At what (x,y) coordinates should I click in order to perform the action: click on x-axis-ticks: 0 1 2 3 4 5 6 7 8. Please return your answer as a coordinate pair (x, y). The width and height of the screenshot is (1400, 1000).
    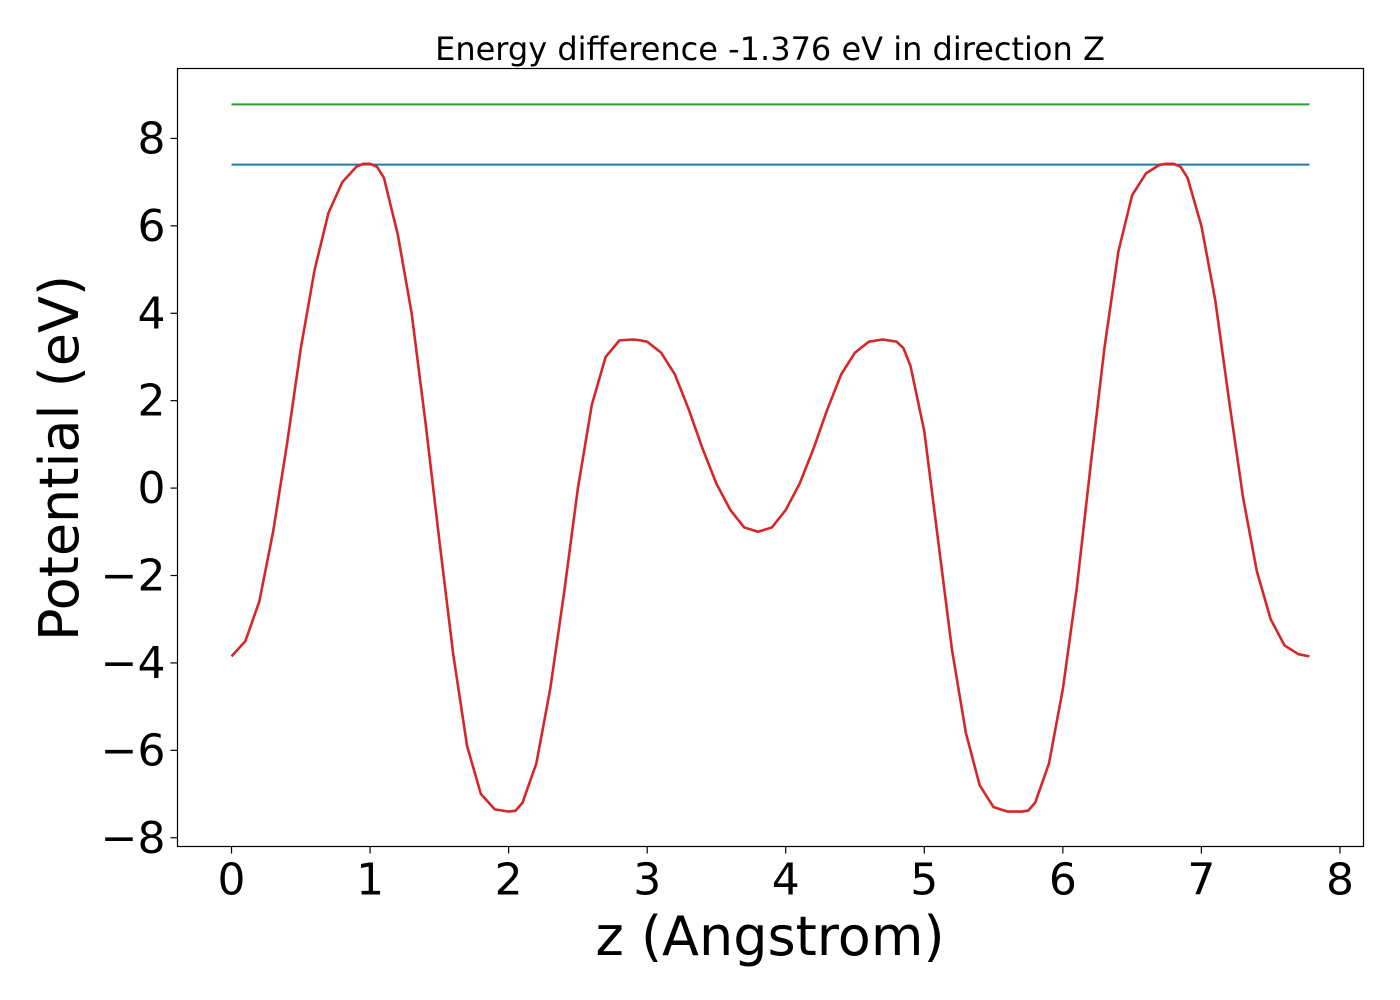
    Looking at the image, I should click on (786, 876).